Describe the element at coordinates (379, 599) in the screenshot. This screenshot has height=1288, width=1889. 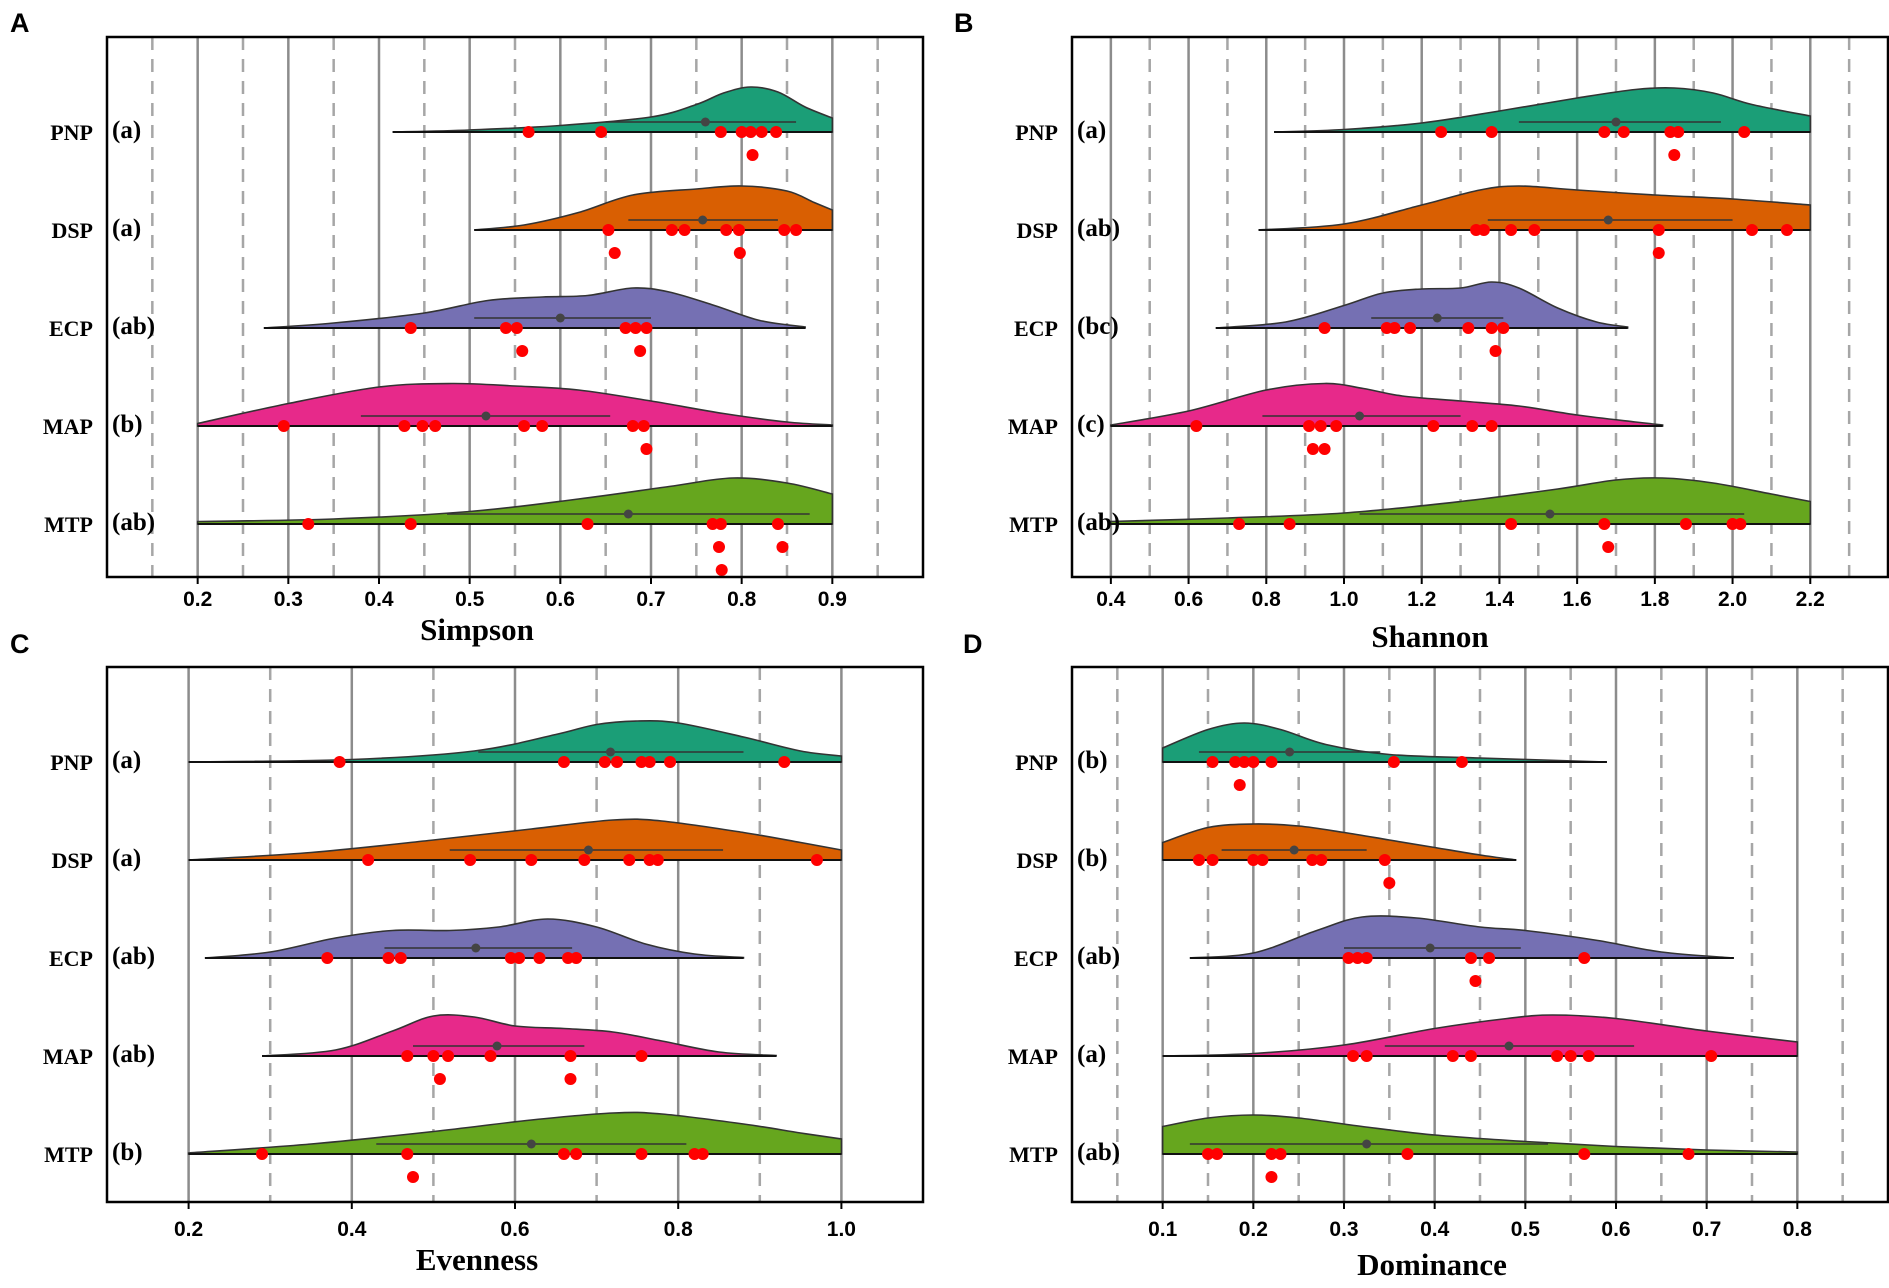
I see `x-tick-label: 0.4` at that location.